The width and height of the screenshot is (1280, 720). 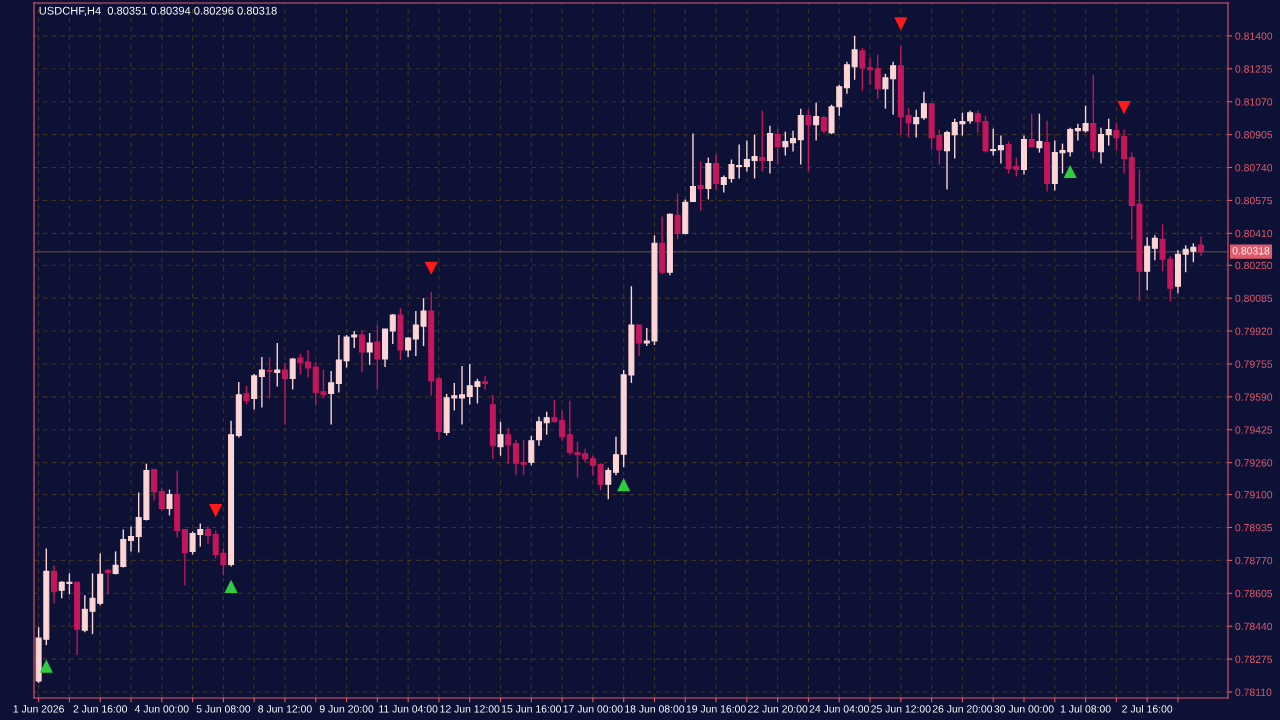 I want to click on x-tick-label: 19 Jun 16:00, so click(x=716, y=709).